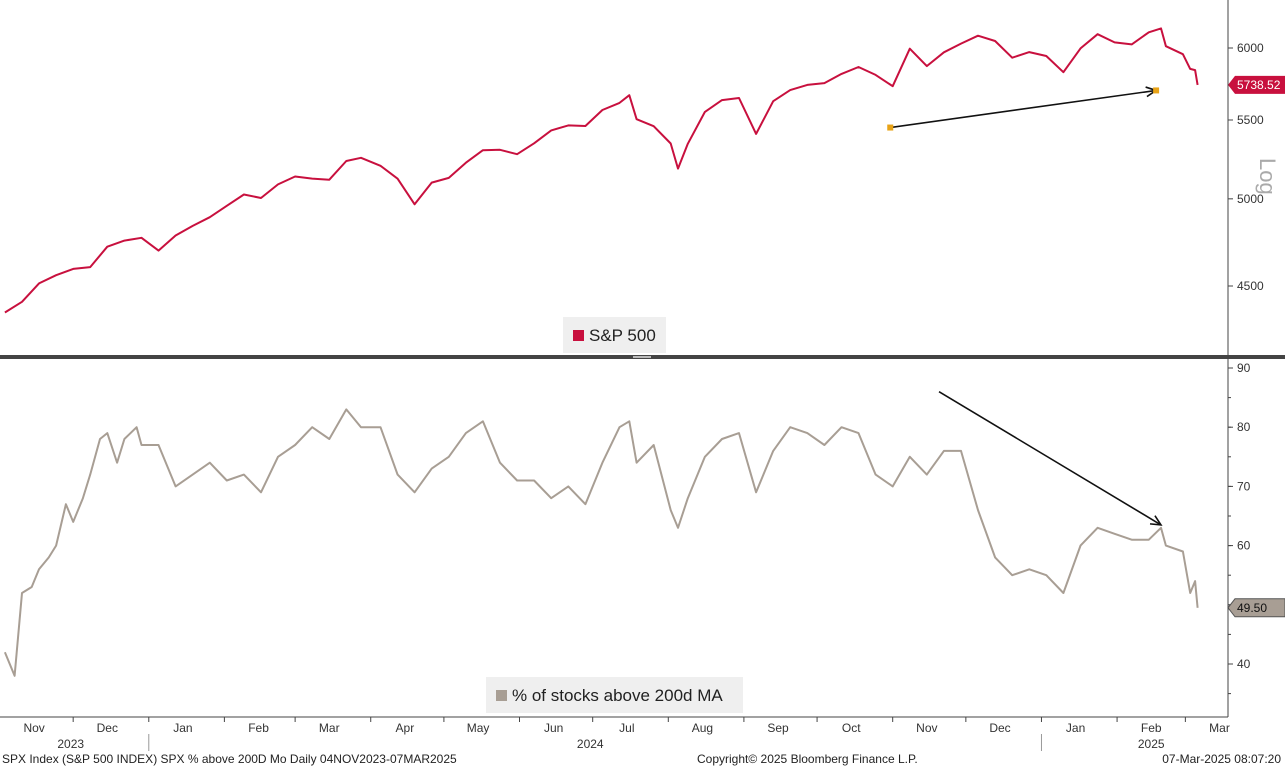 This screenshot has width=1285, height=769. Describe the element at coordinates (1156, 520) in the screenshot. I see `trend-arrow-head` at that location.